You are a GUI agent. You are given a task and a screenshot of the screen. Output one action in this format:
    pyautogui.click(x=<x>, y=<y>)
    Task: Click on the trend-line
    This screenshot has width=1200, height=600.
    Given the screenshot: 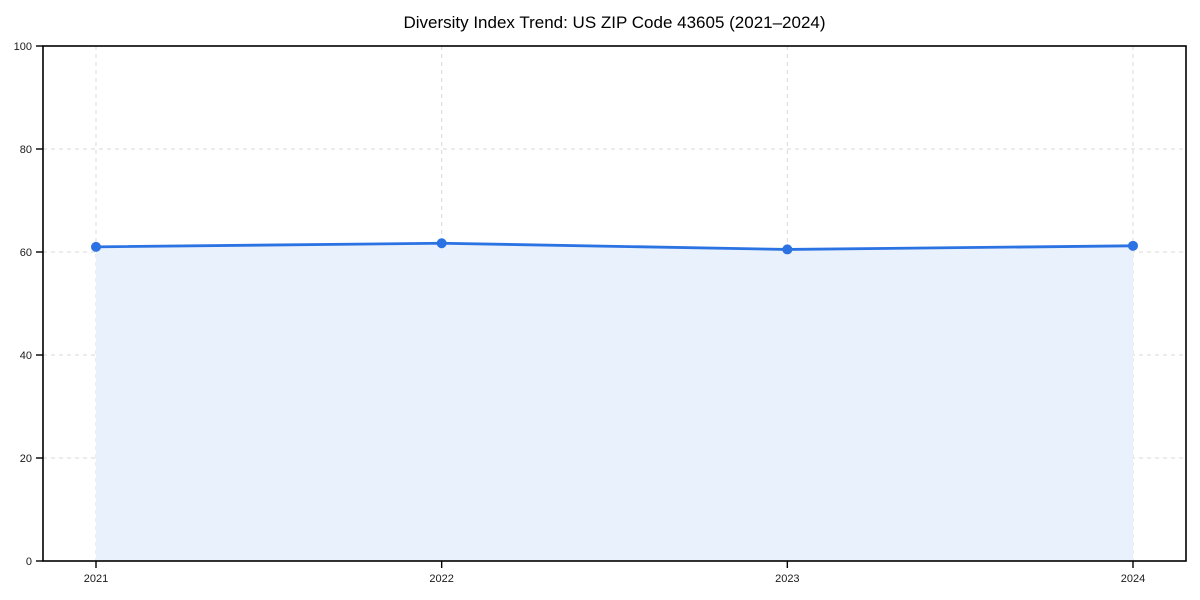 What is the action you would take?
    pyautogui.click(x=614, y=246)
    